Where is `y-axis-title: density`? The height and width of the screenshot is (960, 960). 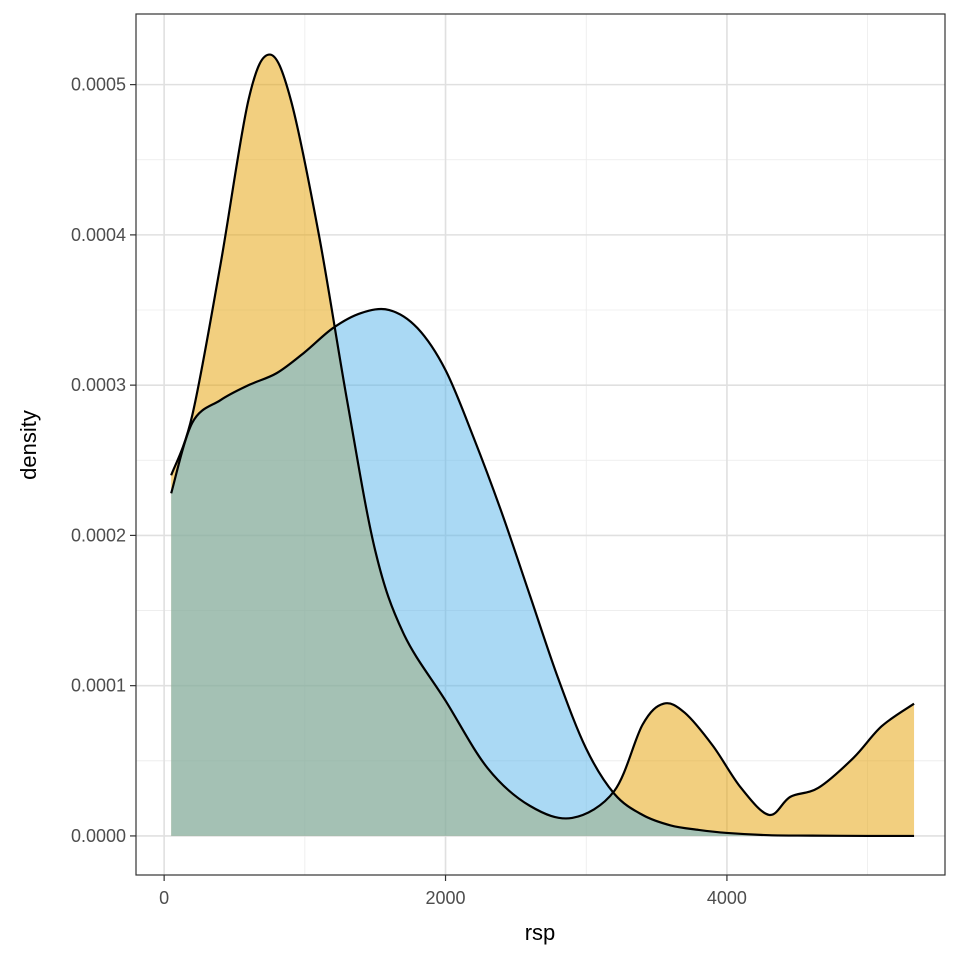 y-axis-title: density is located at coordinates (28, 445).